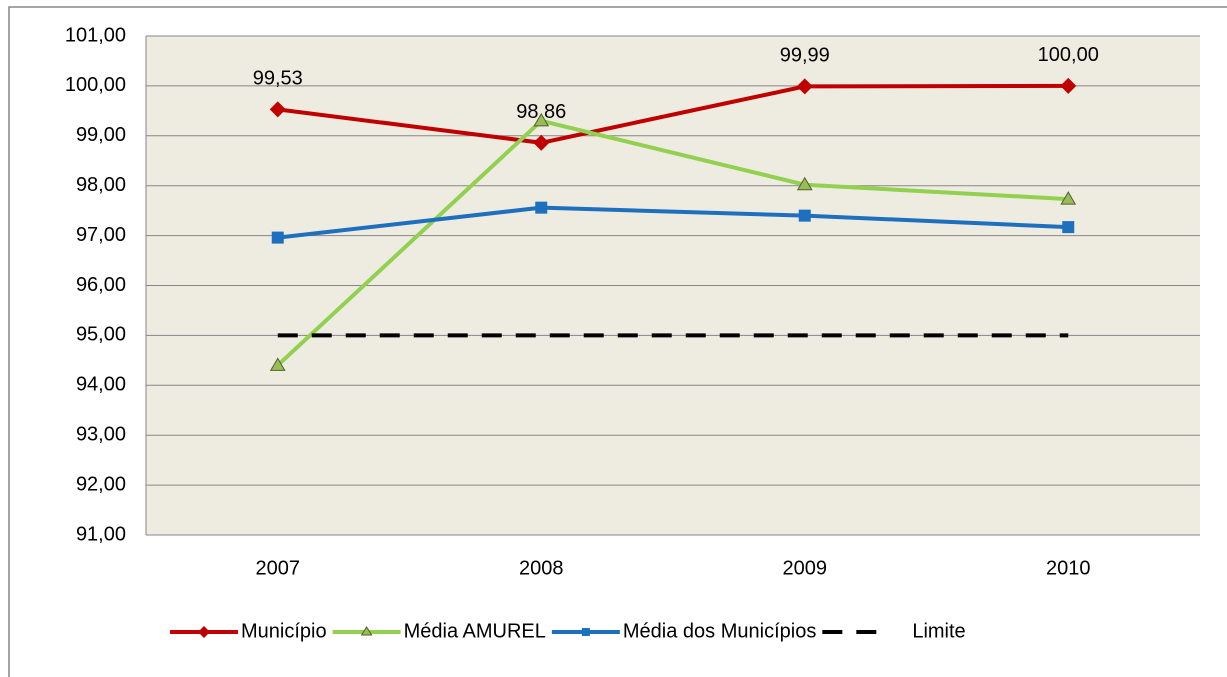  What do you see at coordinates (284, 631) in the screenshot?
I see `legend-label: Município` at bounding box center [284, 631].